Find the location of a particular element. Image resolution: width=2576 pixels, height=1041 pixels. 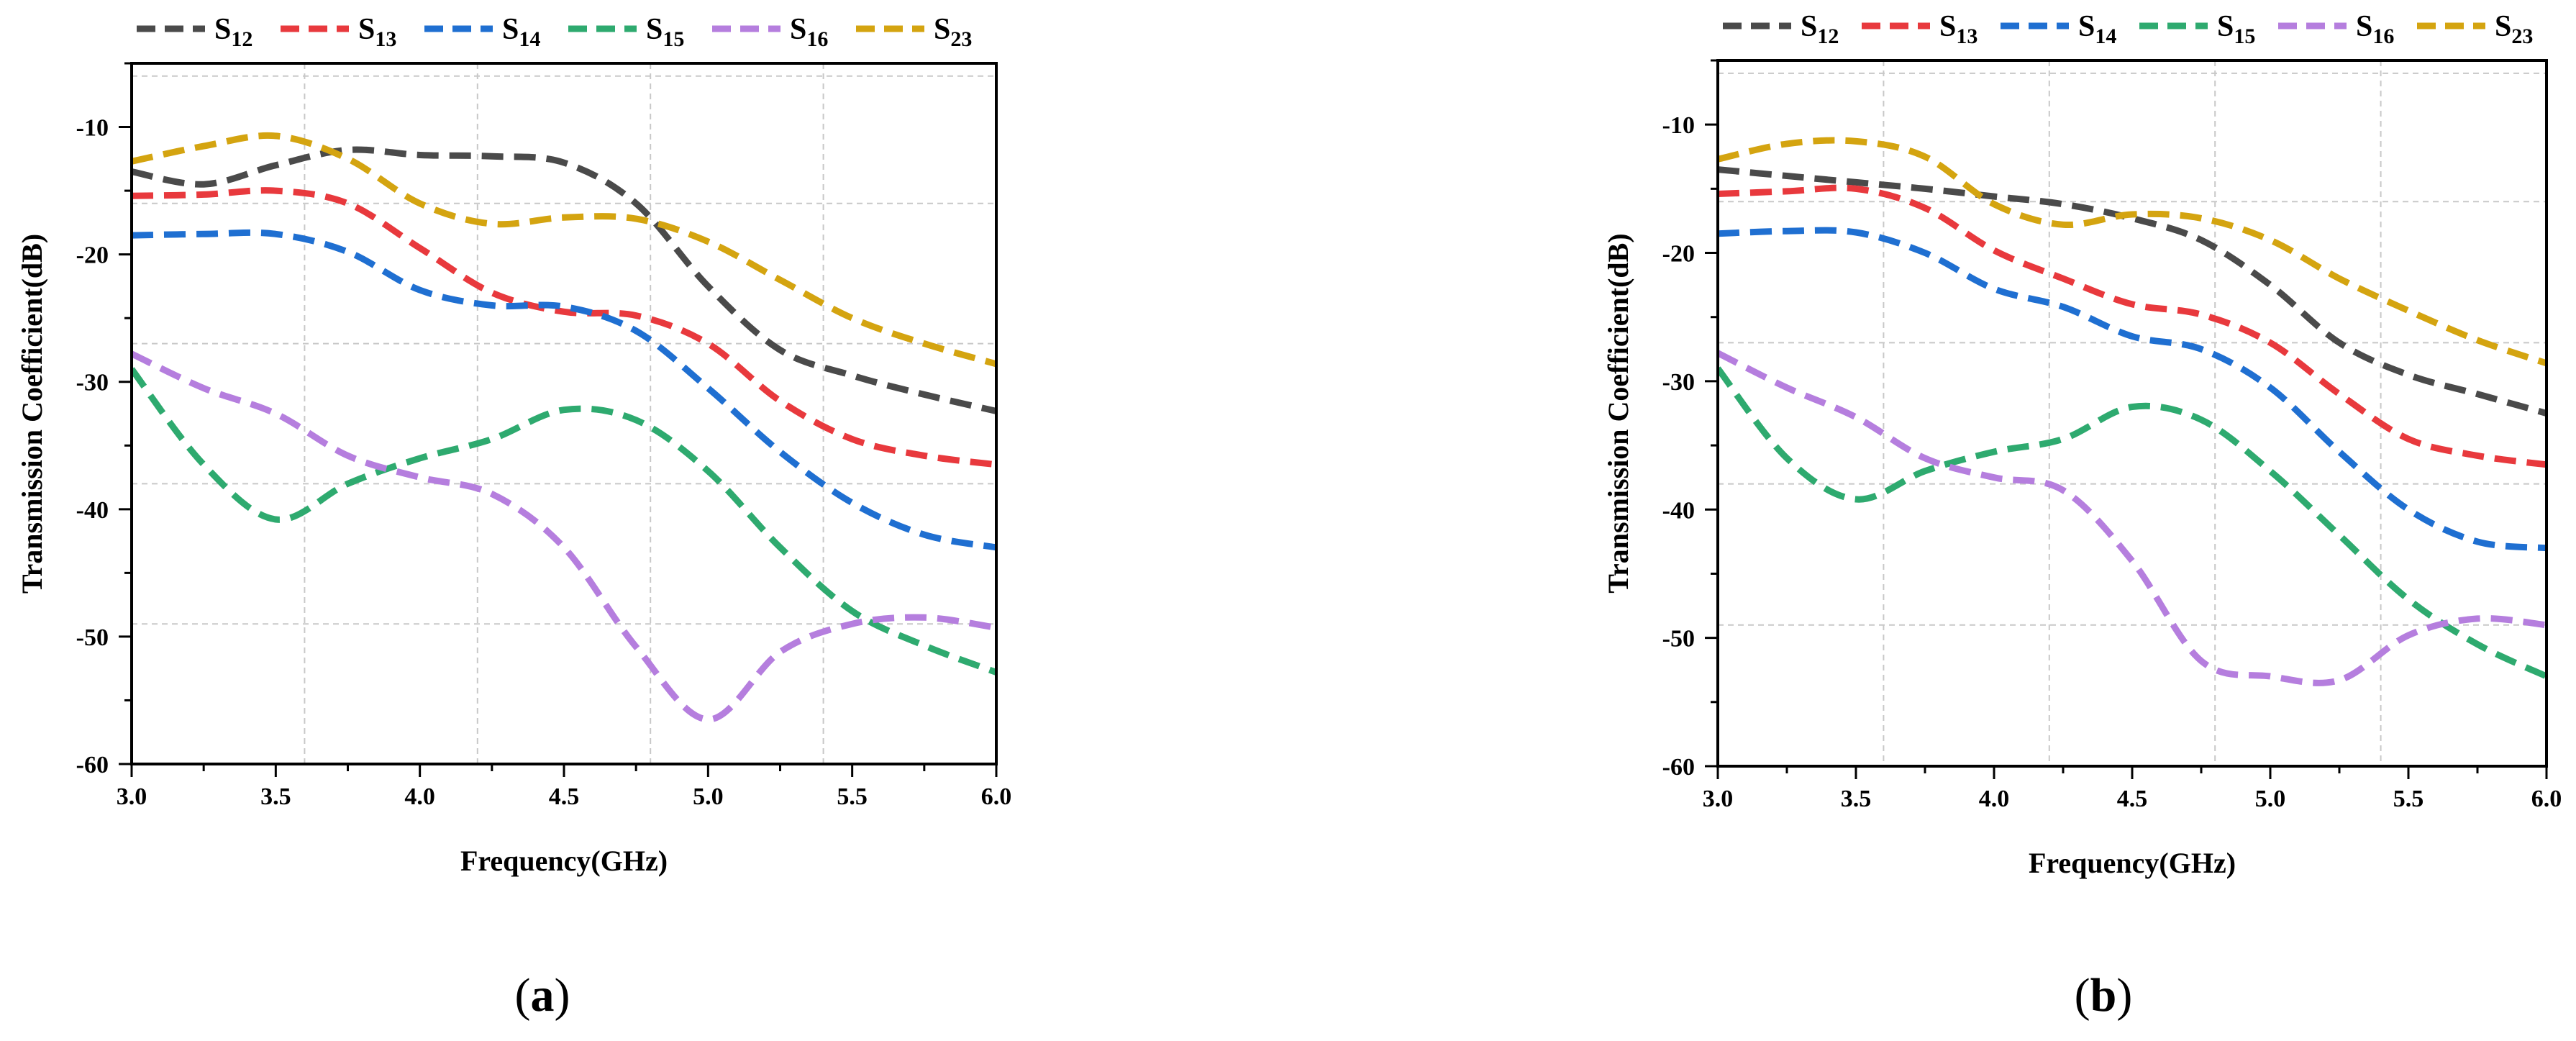

panel-label: (b) is located at coordinates (2104, 996).